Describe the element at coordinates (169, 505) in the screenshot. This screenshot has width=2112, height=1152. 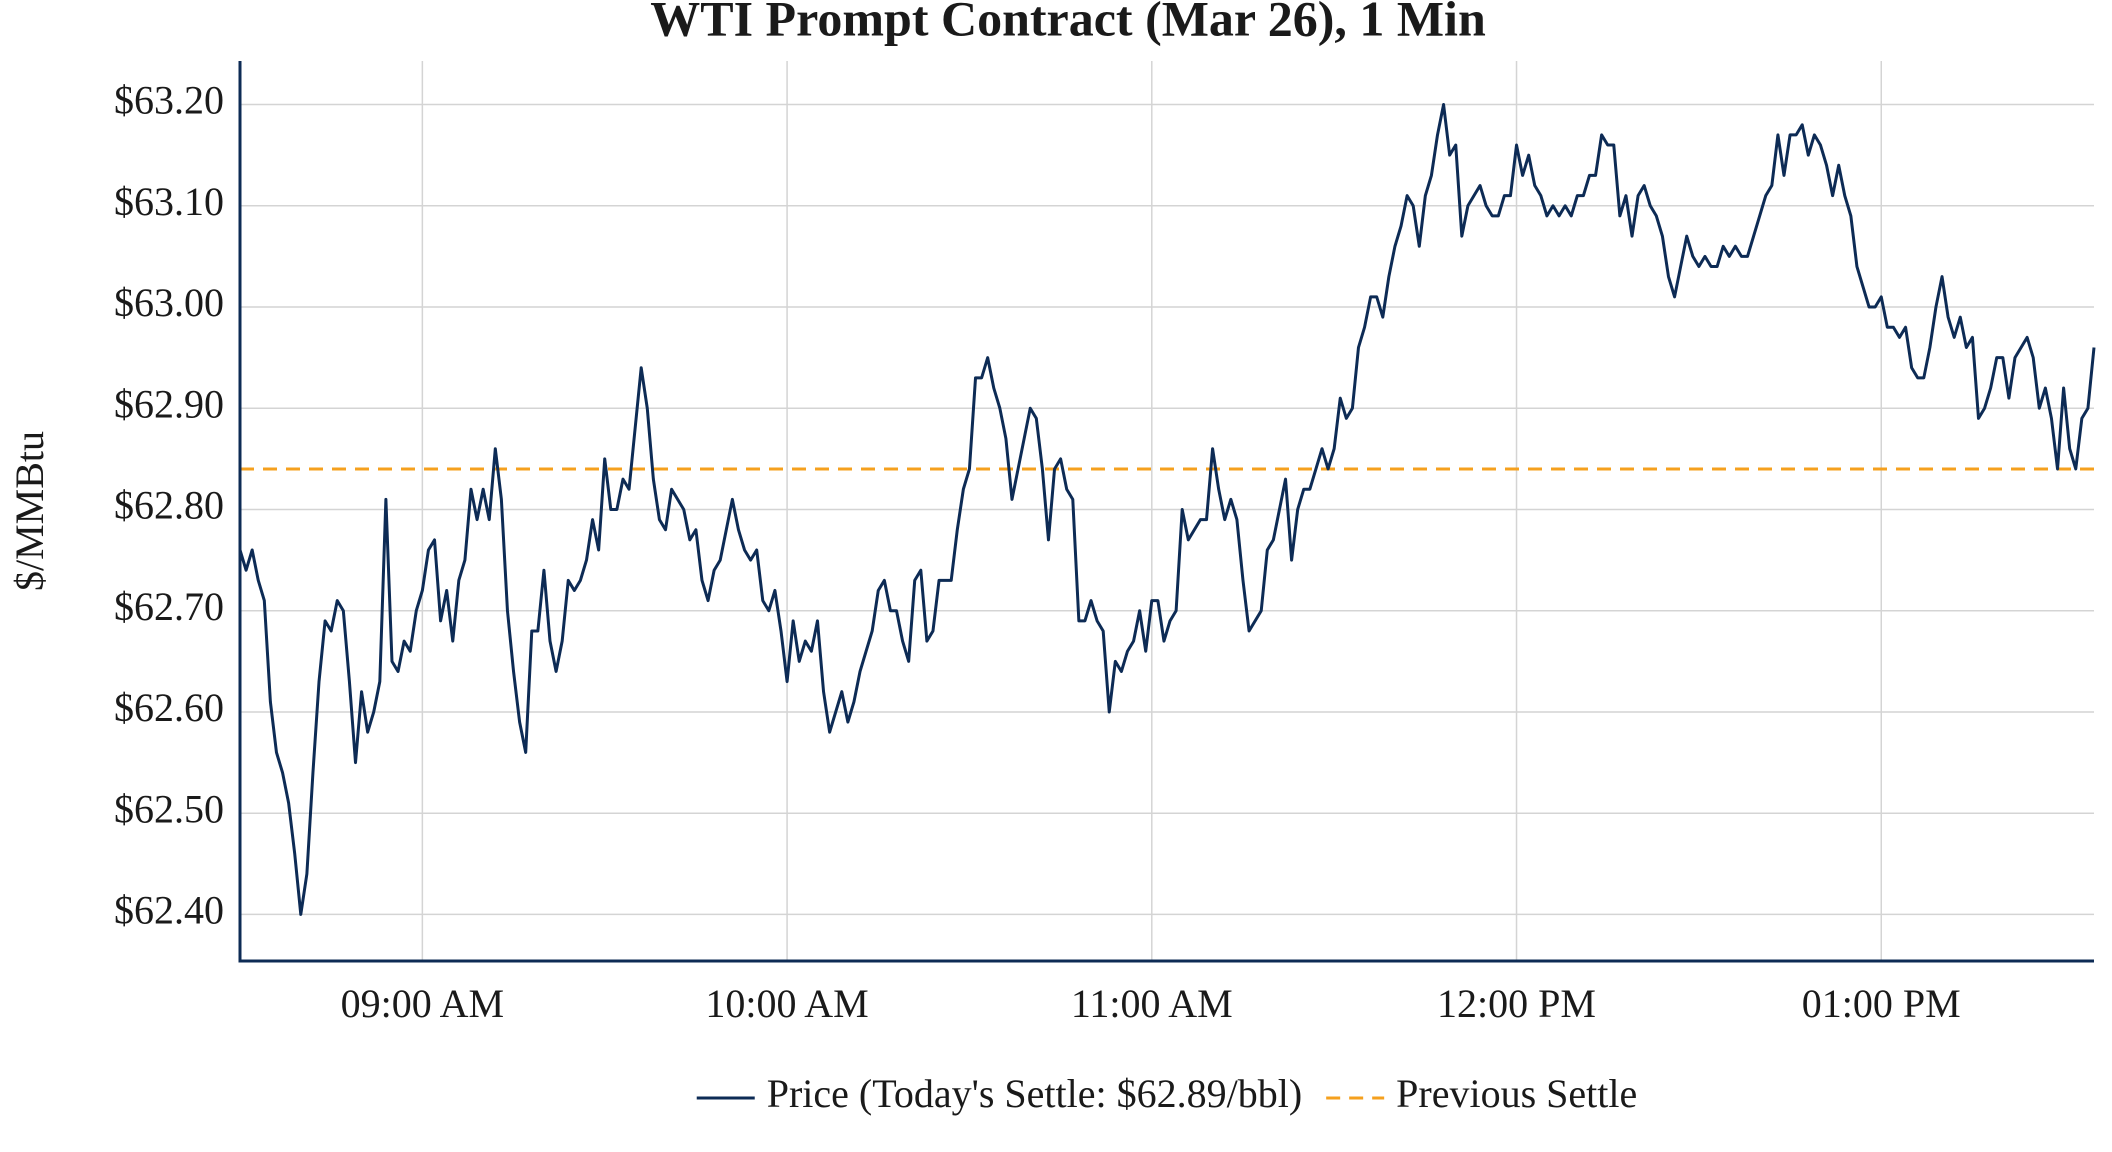
I see `y-tick-label: $62.80` at that location.